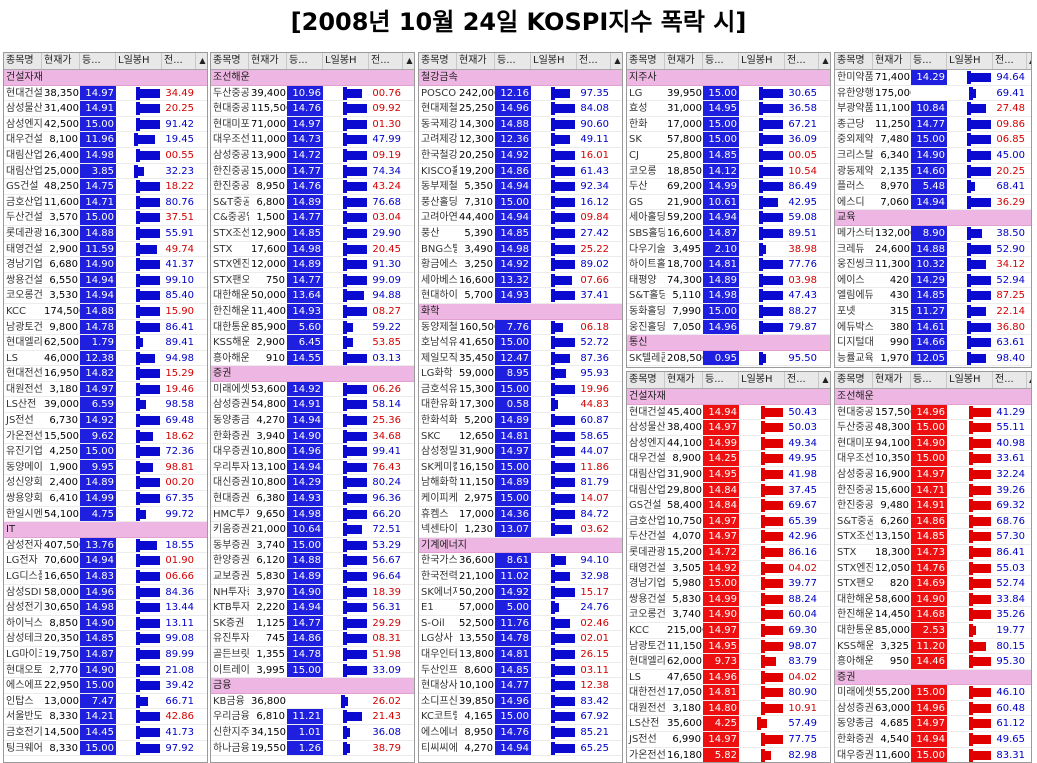 This screenshot has height=763, width=1037. What do you see at coordinates (312, 654) in the screenshot?
I see `stock-row: 골든브릿 1,355 14.78 51.98` at bounding box center [312, 654].